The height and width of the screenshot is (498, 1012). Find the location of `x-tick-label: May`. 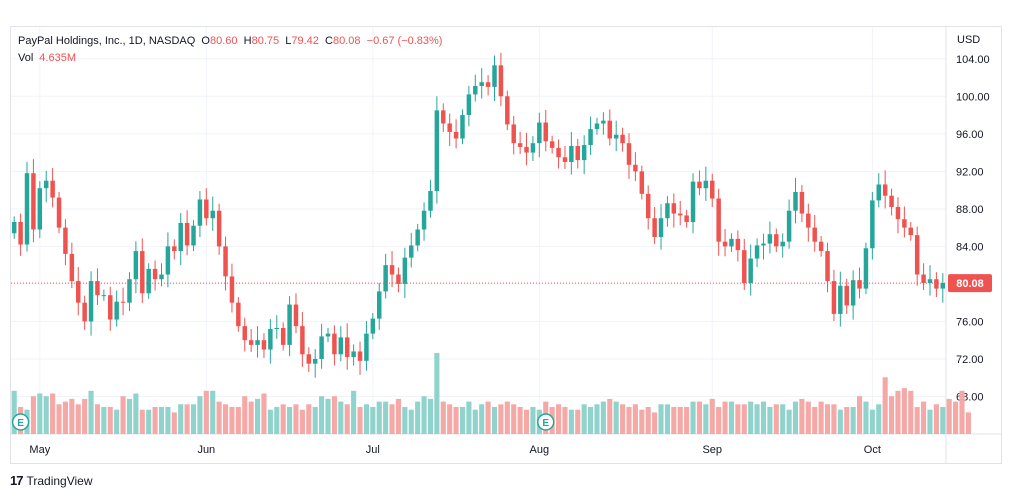

x-tick-label: May is located at coordinates (39, 450).